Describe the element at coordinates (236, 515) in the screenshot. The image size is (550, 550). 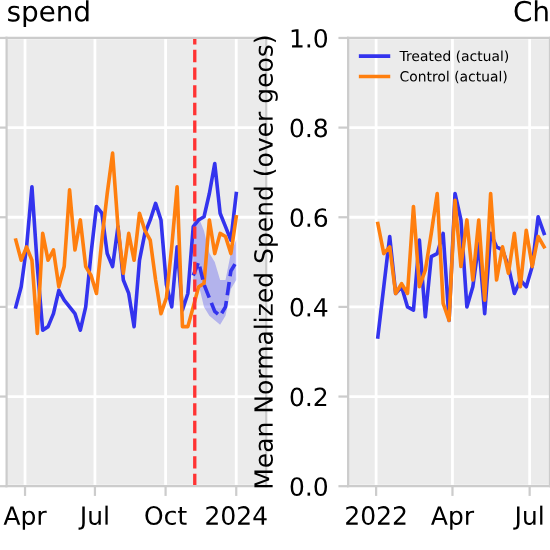
I see `x-tick-label: 2024` at that location.